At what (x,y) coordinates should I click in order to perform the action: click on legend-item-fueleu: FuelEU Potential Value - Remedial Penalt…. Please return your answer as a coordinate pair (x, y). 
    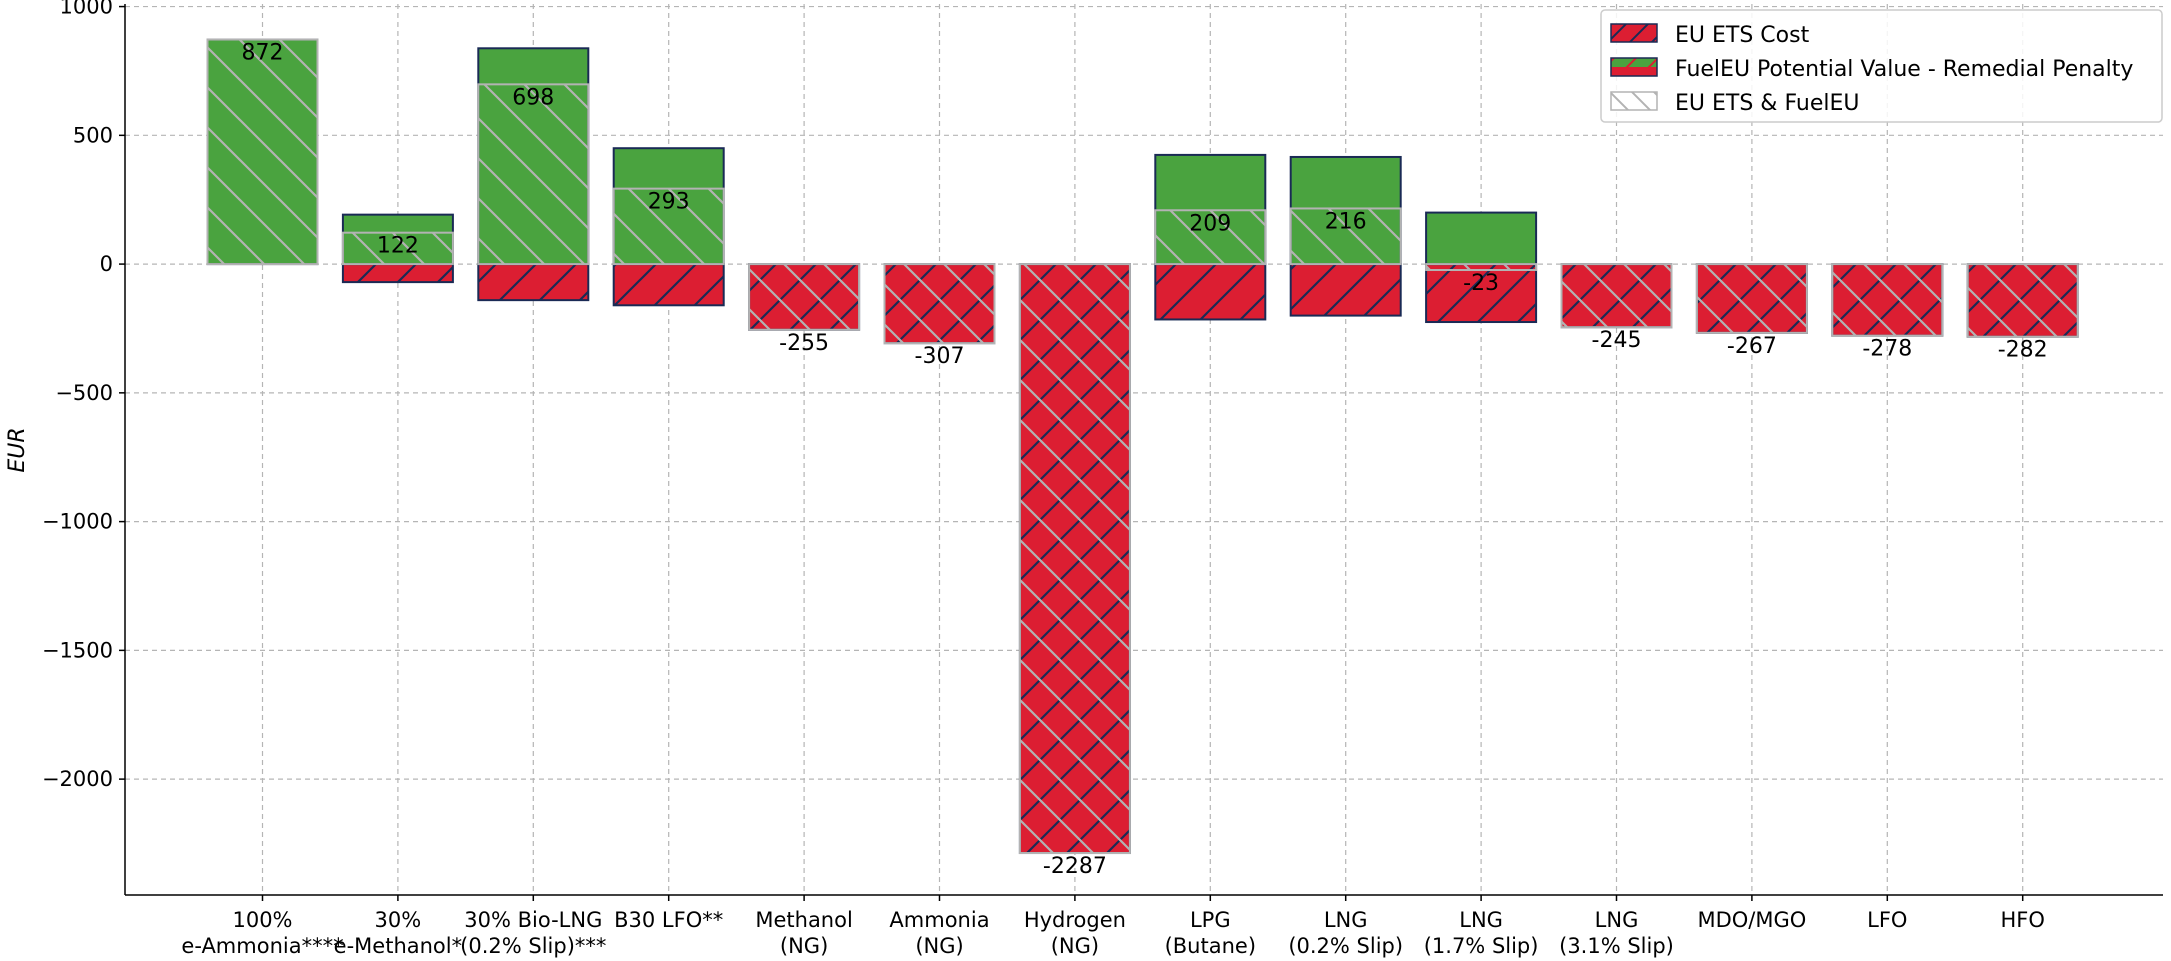
    Looking at the image, I should click on (1871, 69).